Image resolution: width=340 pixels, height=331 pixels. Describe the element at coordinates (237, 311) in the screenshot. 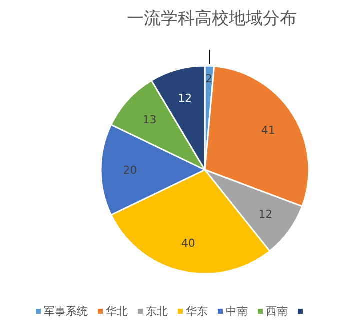

I see `legend-label: 中南` at that location.